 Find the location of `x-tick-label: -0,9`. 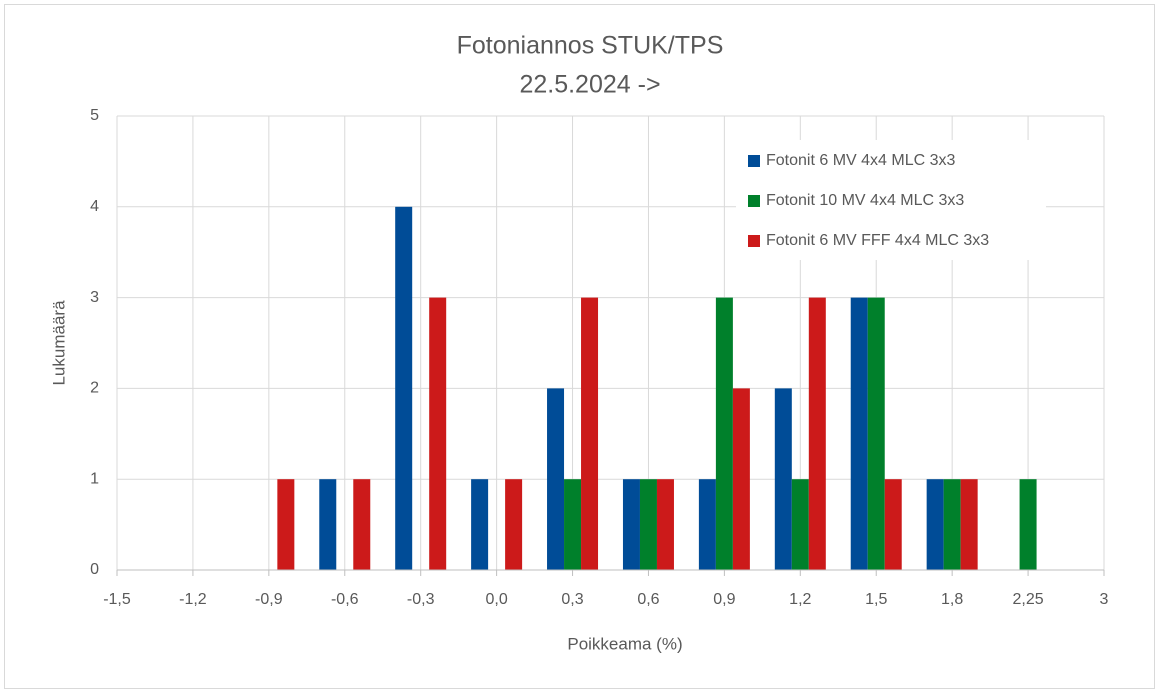

x-tick-label: -0,9 is located at coordinates (269, 599).